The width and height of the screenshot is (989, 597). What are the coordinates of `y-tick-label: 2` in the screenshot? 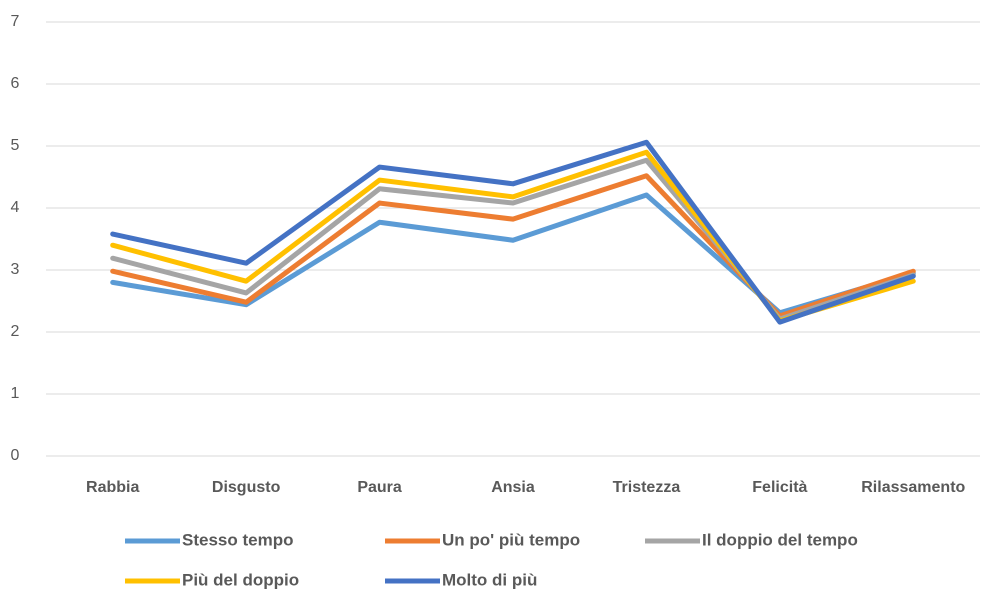 It's located at (15, 331).